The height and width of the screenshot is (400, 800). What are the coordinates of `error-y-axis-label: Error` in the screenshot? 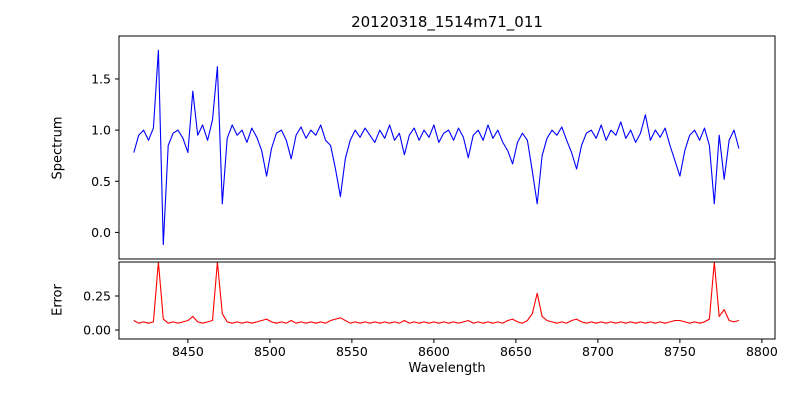 It's located at (58, 300).